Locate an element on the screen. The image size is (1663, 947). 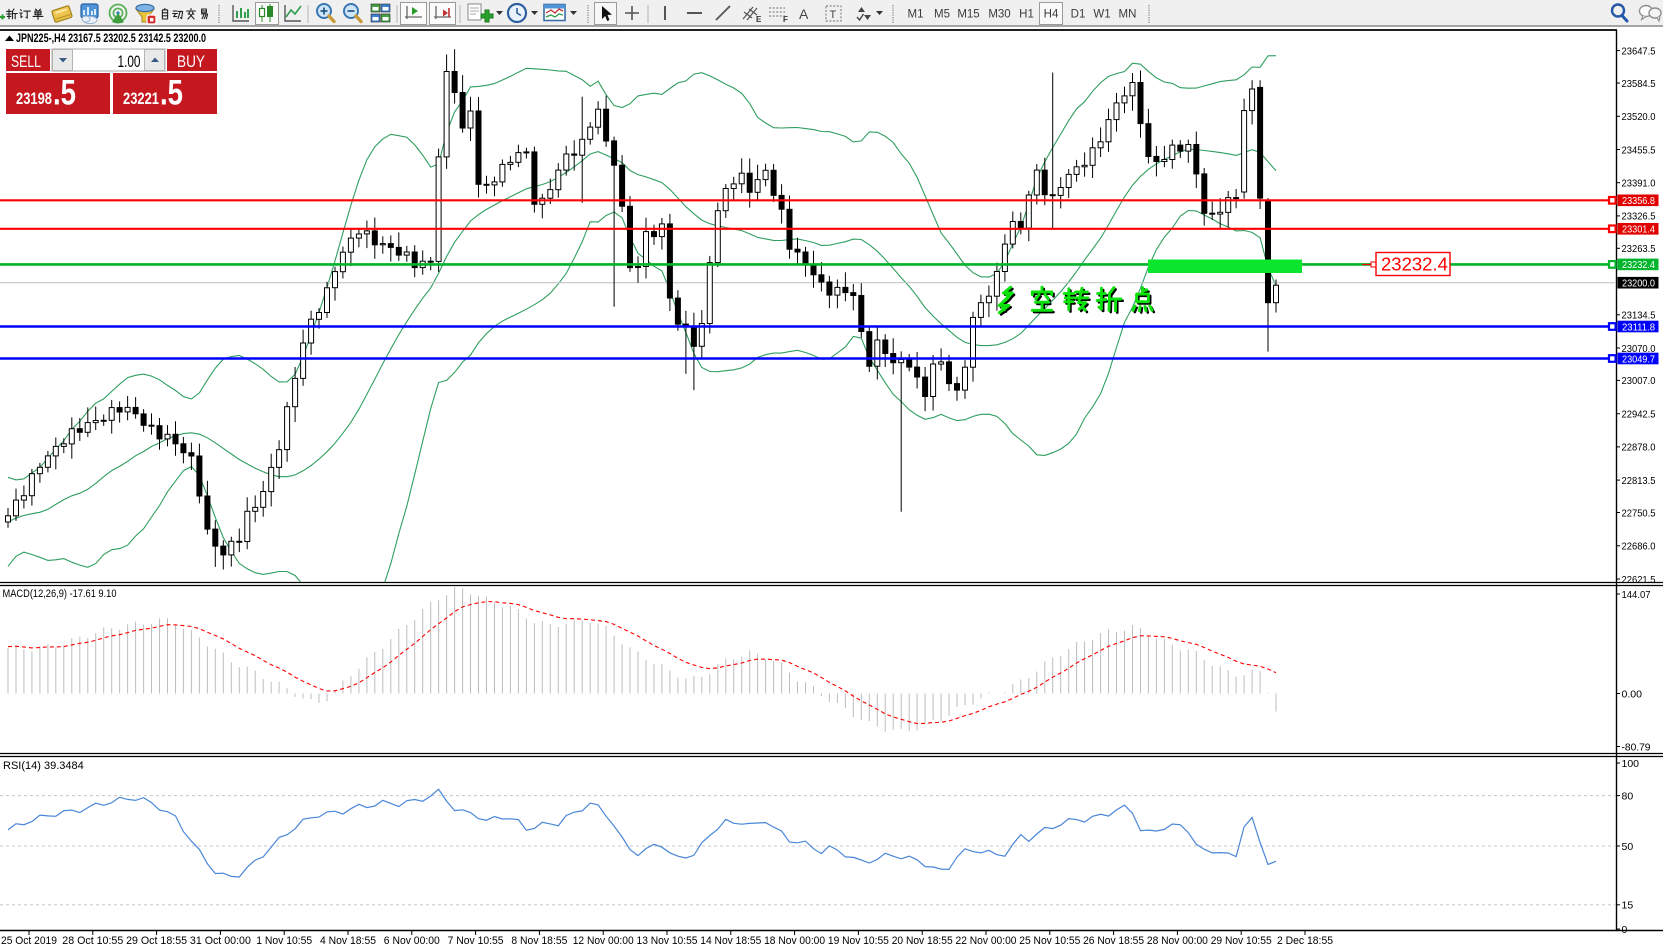
svg-text: 12 Nov 00:00 is located at coordinates (603, 941).